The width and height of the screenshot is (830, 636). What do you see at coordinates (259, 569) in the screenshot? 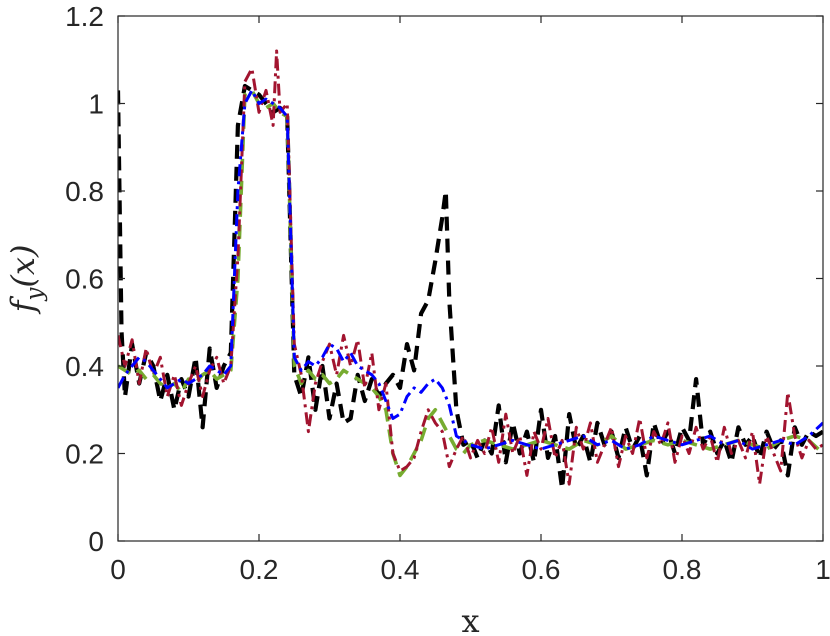
I see `x-tick-label: 0.2` at bounding box center [259, 569].